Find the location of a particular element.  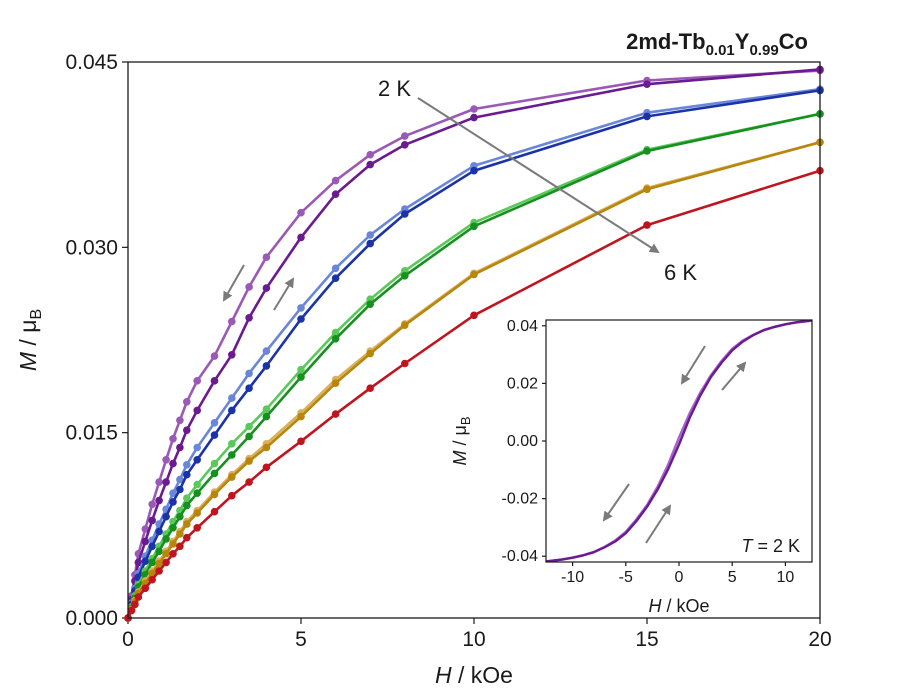

inset-sweep-up-lower-arrow is located at coordinates (658, 524).